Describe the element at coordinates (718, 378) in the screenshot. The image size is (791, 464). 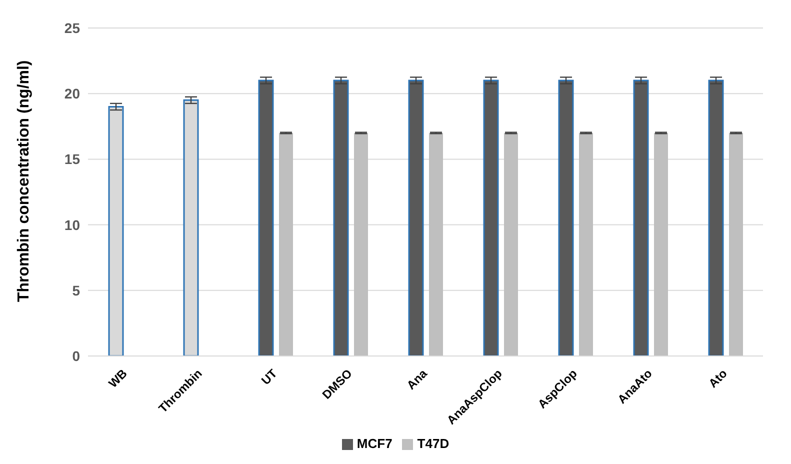
I see `x-tick-label: Ato` at that location.